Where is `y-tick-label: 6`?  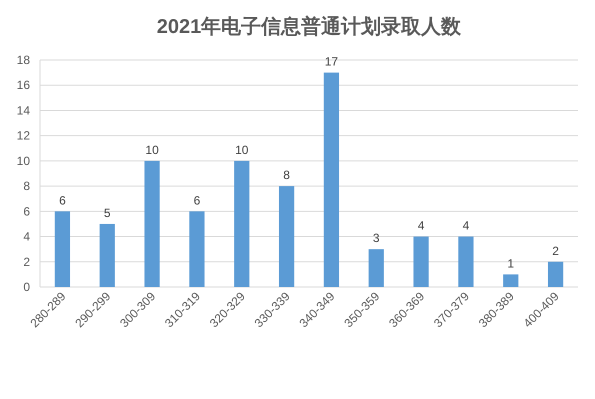 y-tick-label: 6 is located at coordinates (26, 211).